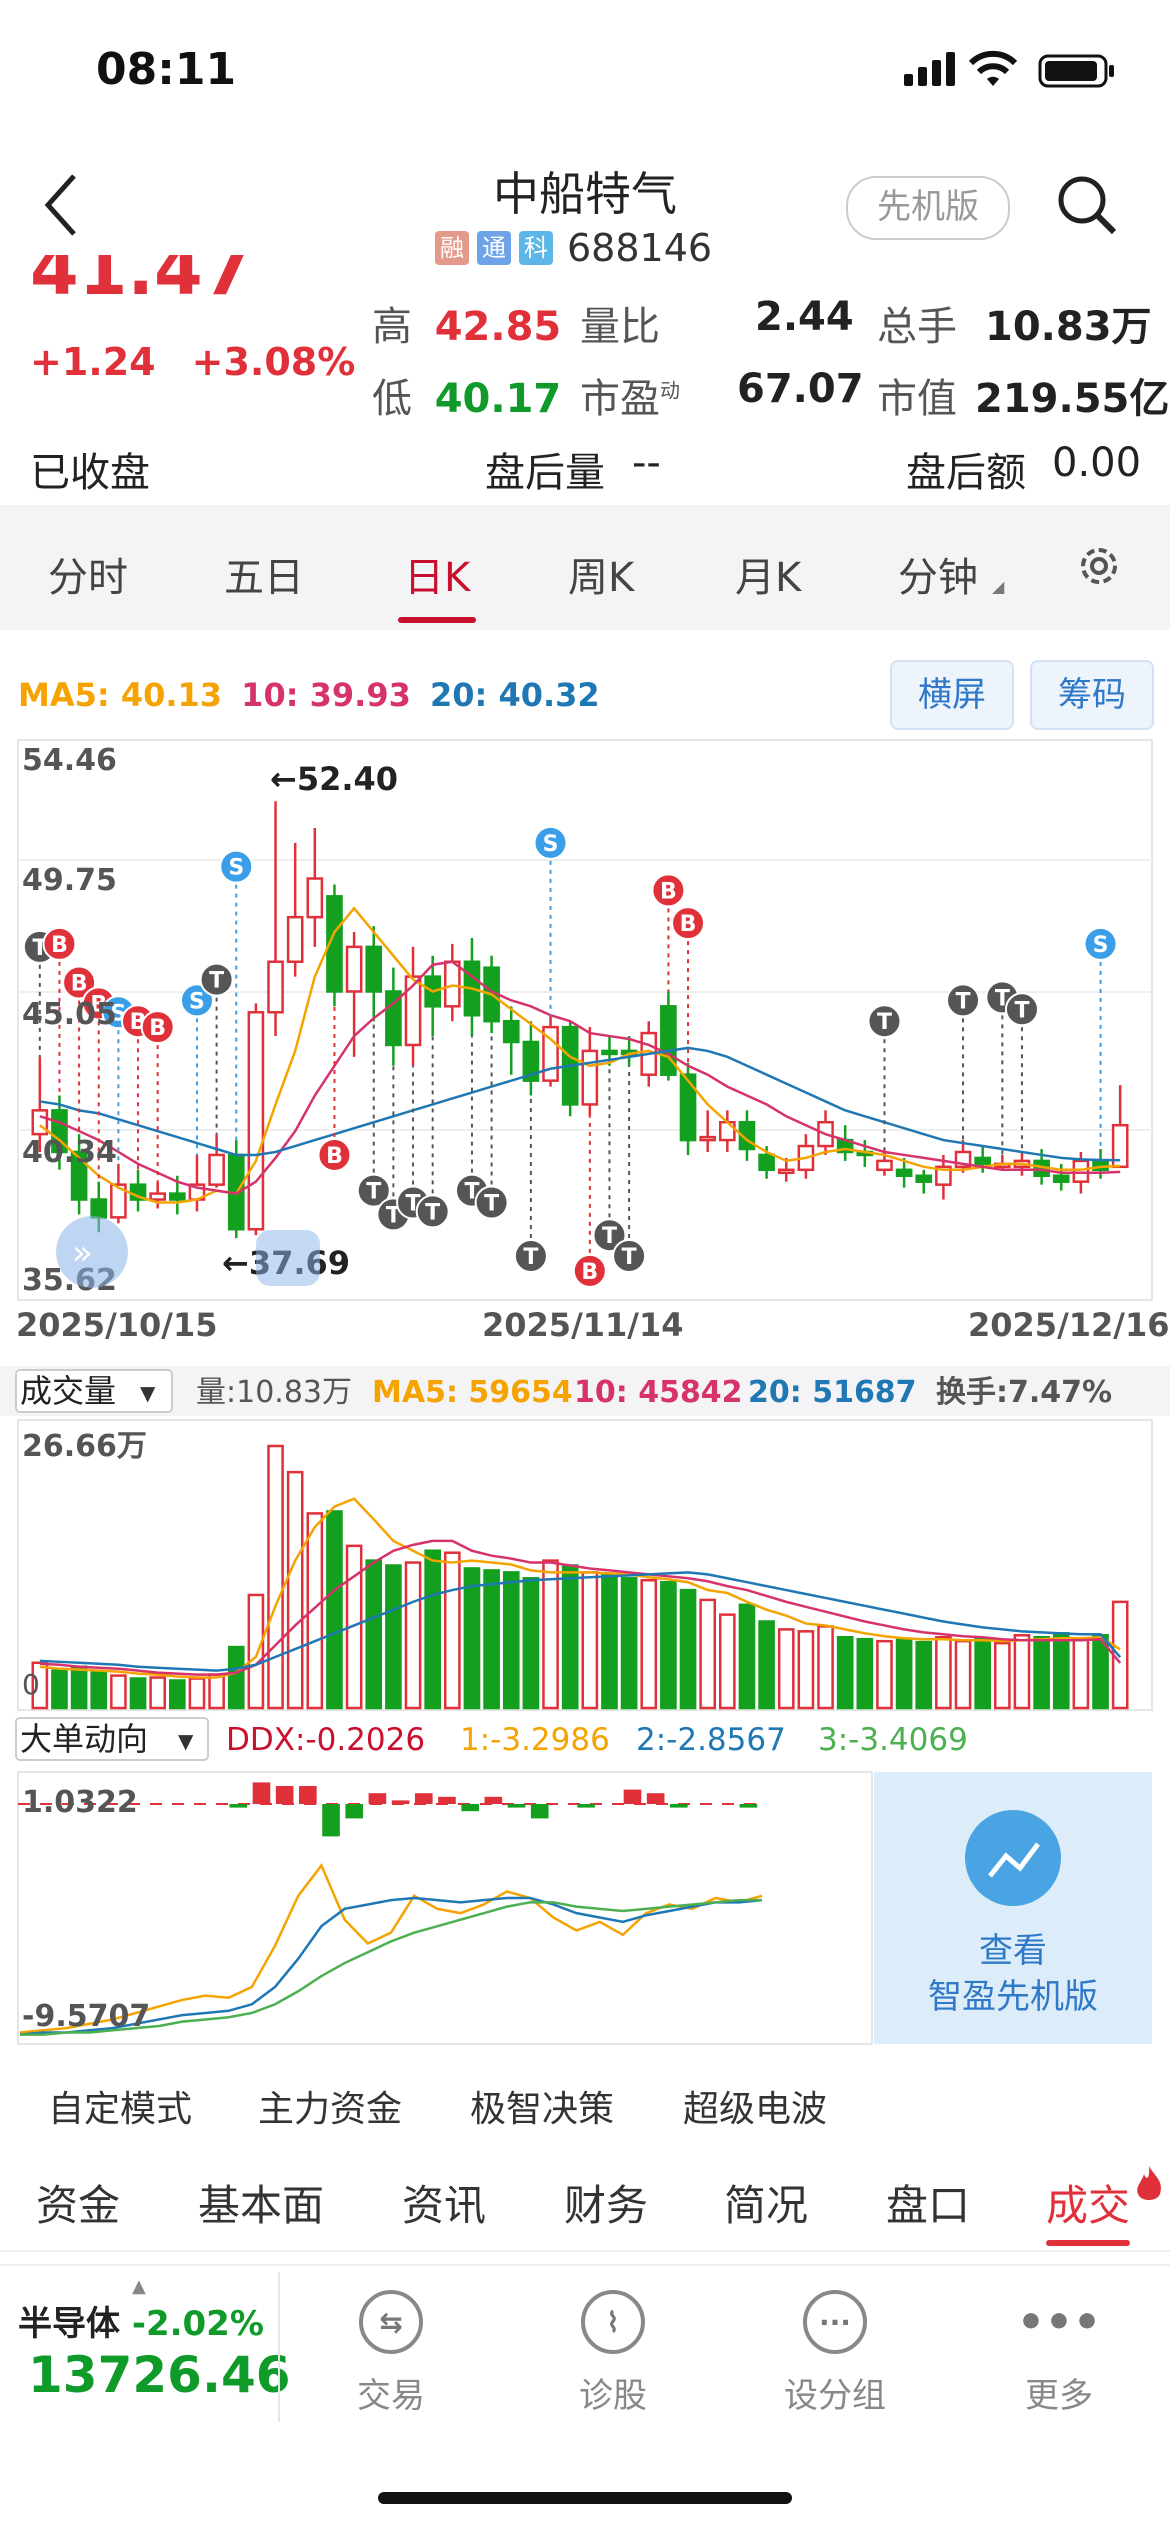  I want to click on settings-gear-icon, so click(1099, 566).